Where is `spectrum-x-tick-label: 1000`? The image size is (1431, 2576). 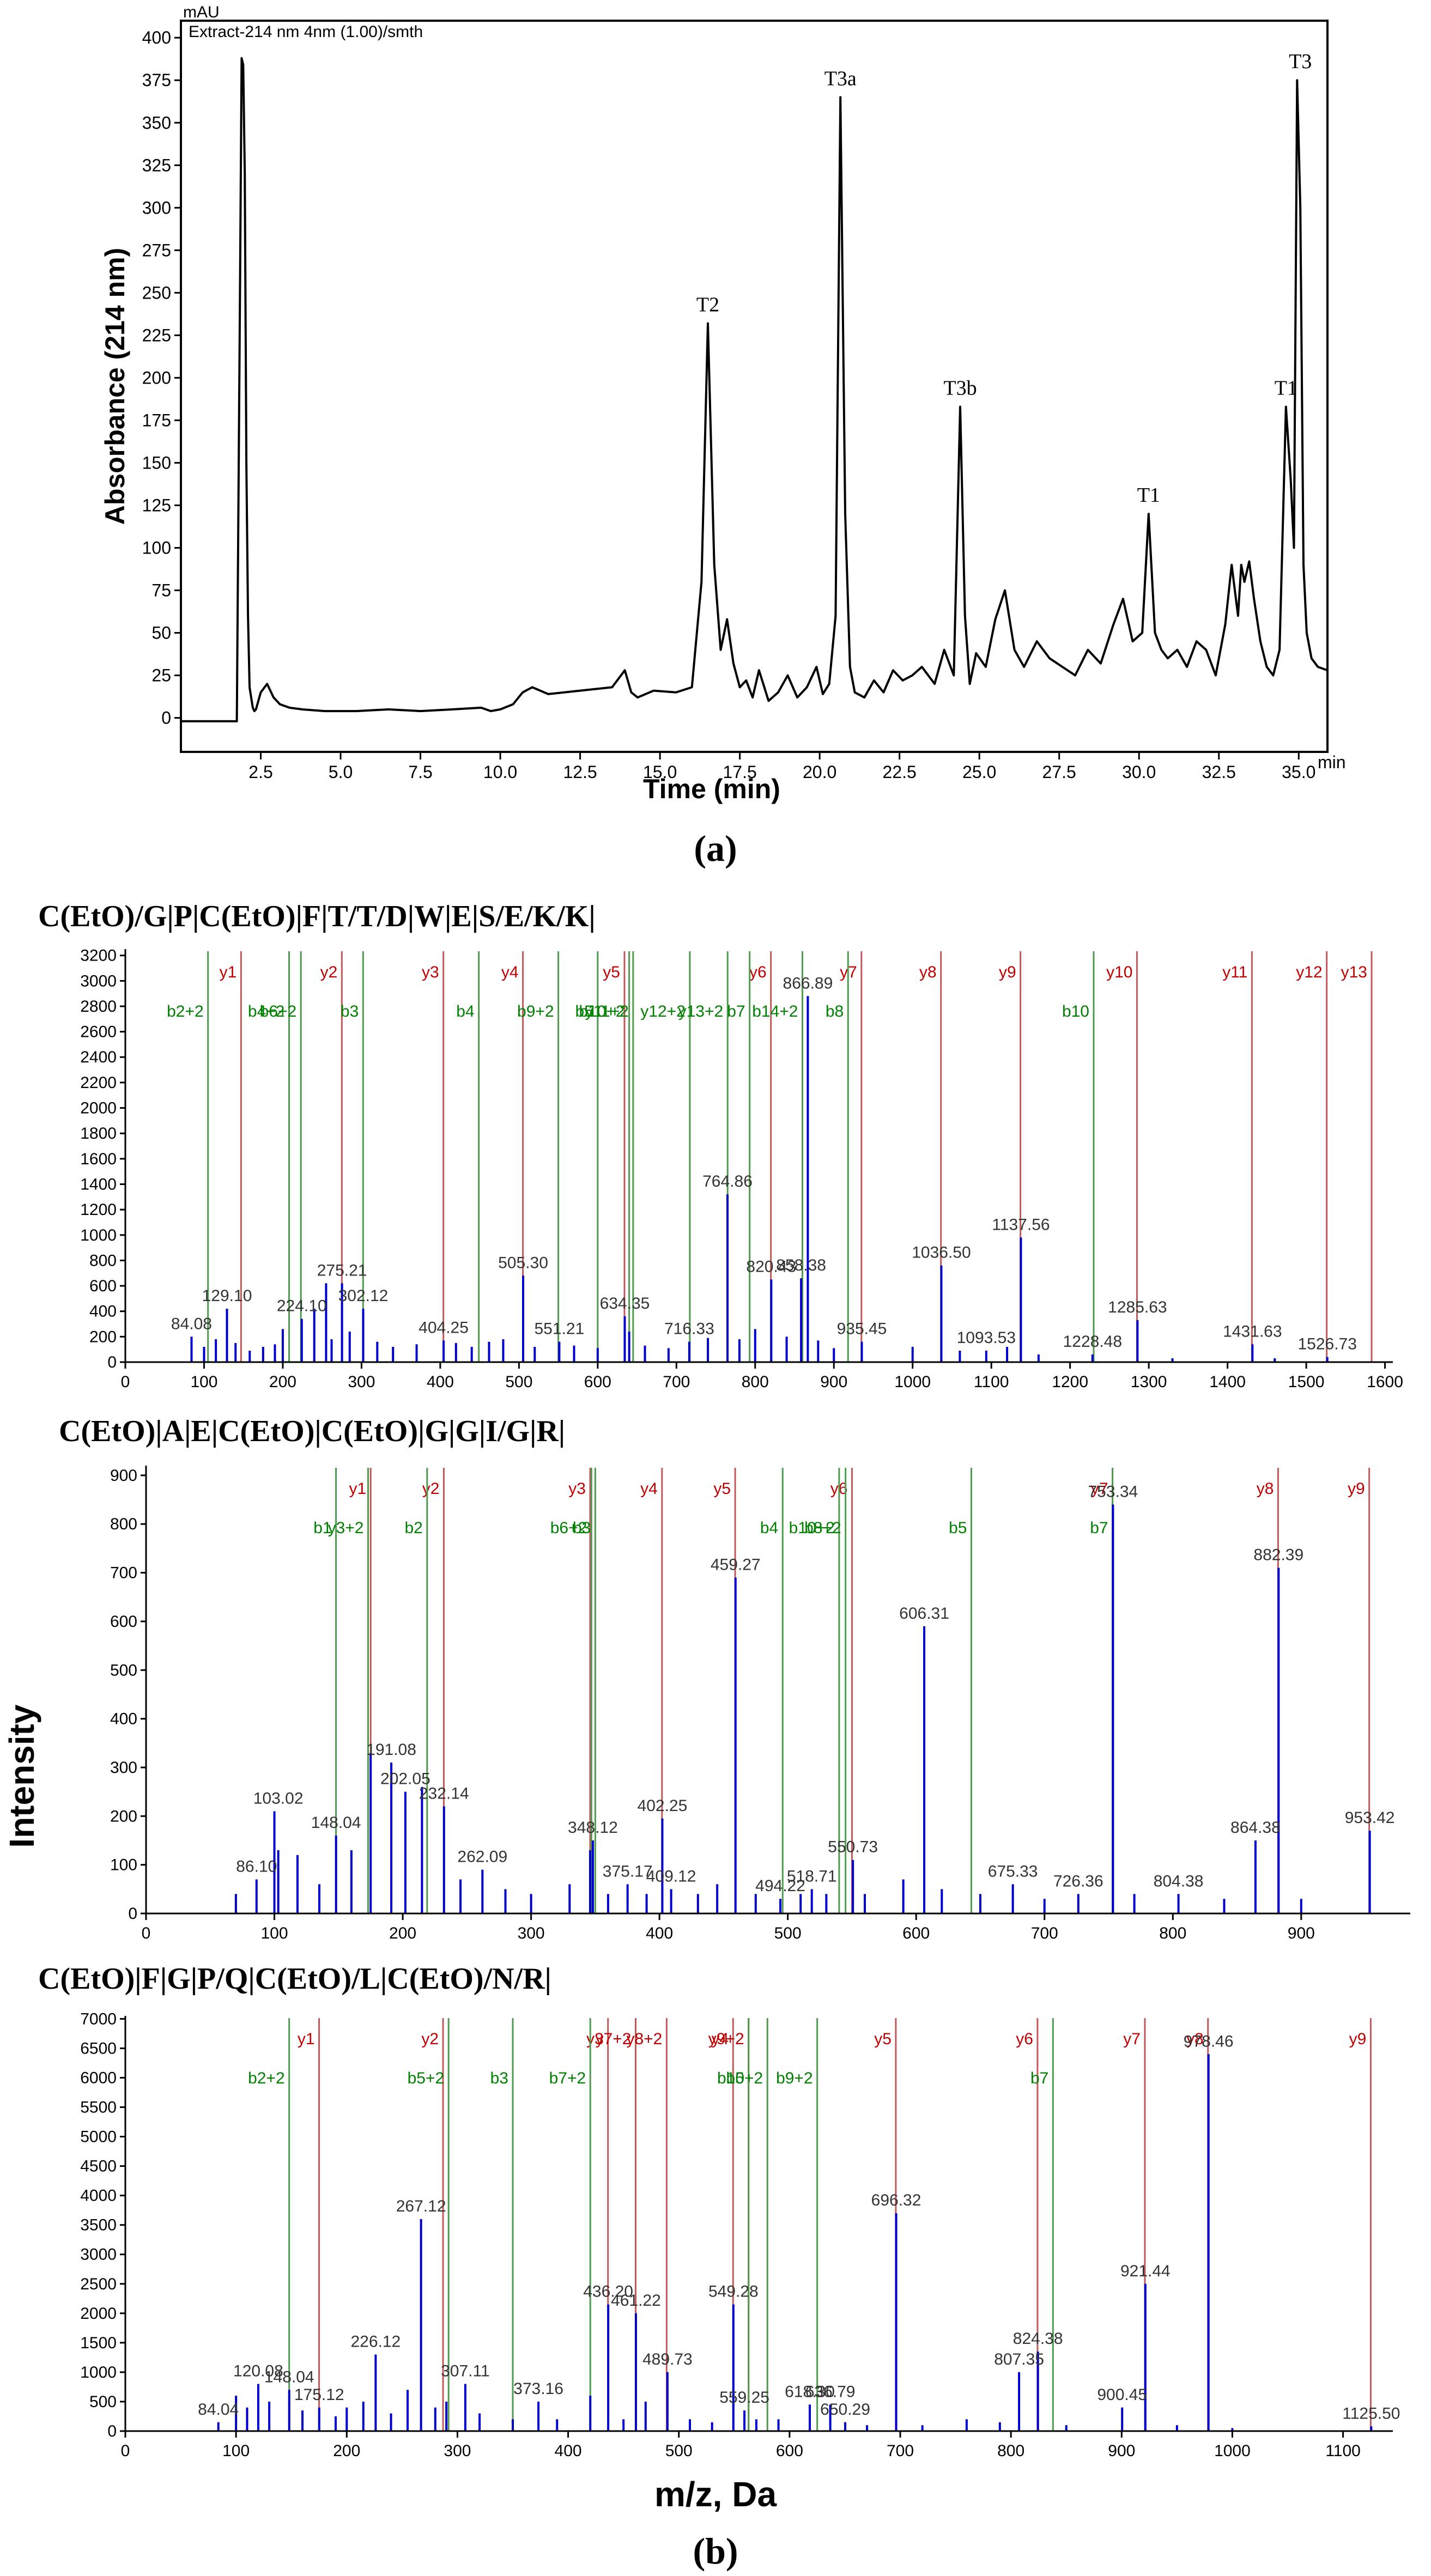 spectrum-x-tick-label: 1000 is located at coordinates (912, 1382).